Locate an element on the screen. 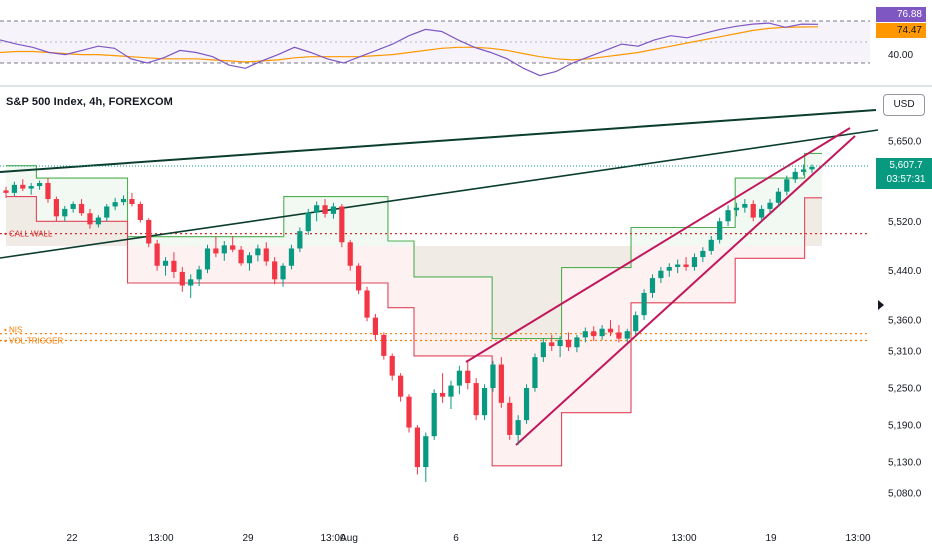  trendline-upper-long is located at coordinates (438, 141).